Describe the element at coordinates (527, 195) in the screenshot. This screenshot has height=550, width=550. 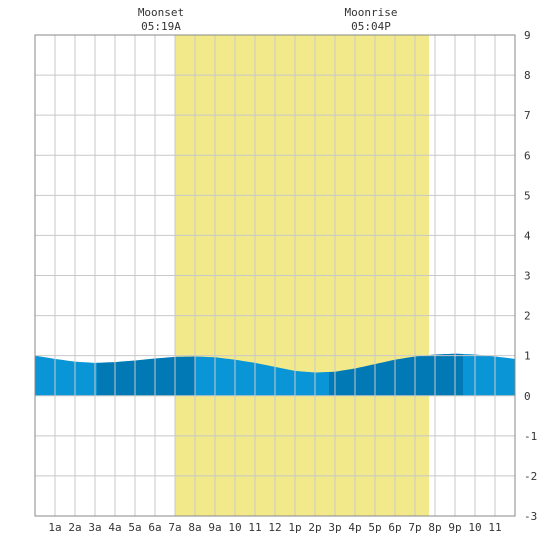
I see `y-tick-label: 5` at that location.